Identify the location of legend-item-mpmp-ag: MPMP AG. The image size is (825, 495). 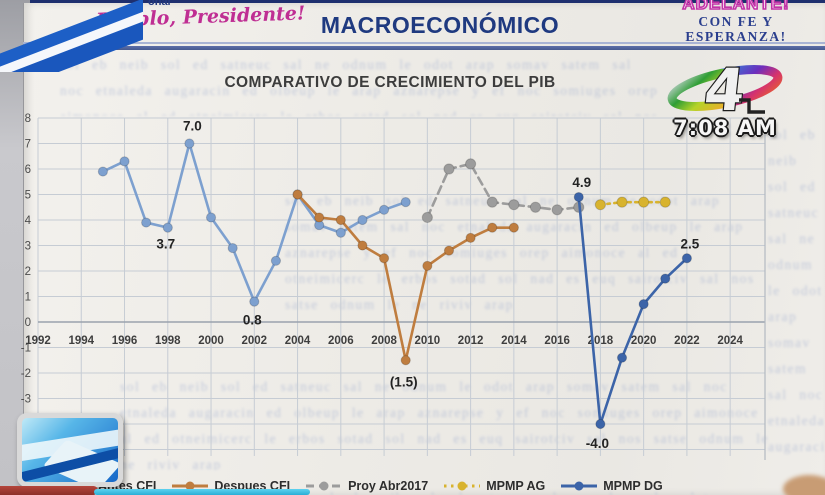
(494, 486).